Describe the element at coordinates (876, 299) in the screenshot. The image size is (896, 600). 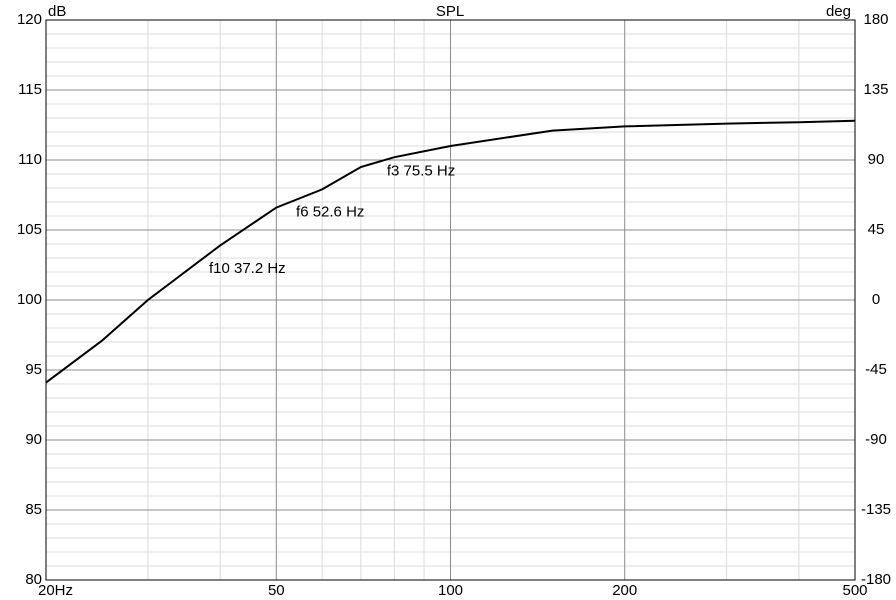
I see `y2-tick-label: 0` at that location.